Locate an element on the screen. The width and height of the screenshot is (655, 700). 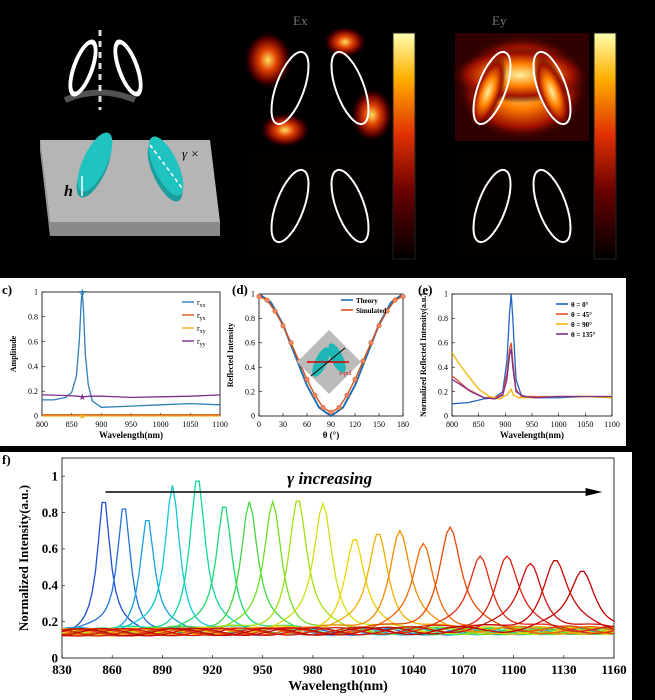
x-tick-label: 90 is located at coordinates (331, 424).